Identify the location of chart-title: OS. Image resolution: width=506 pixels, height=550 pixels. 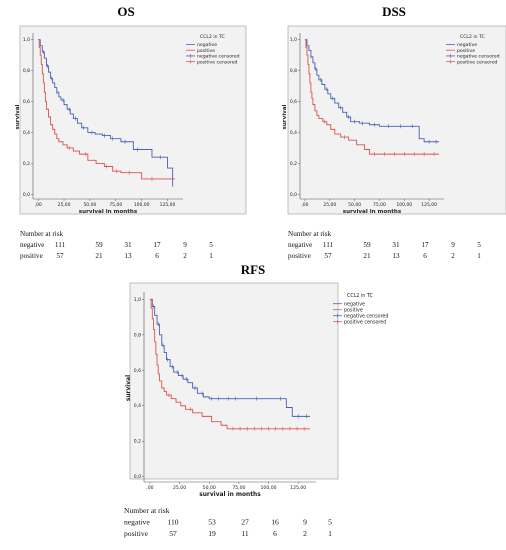
(125, 11).